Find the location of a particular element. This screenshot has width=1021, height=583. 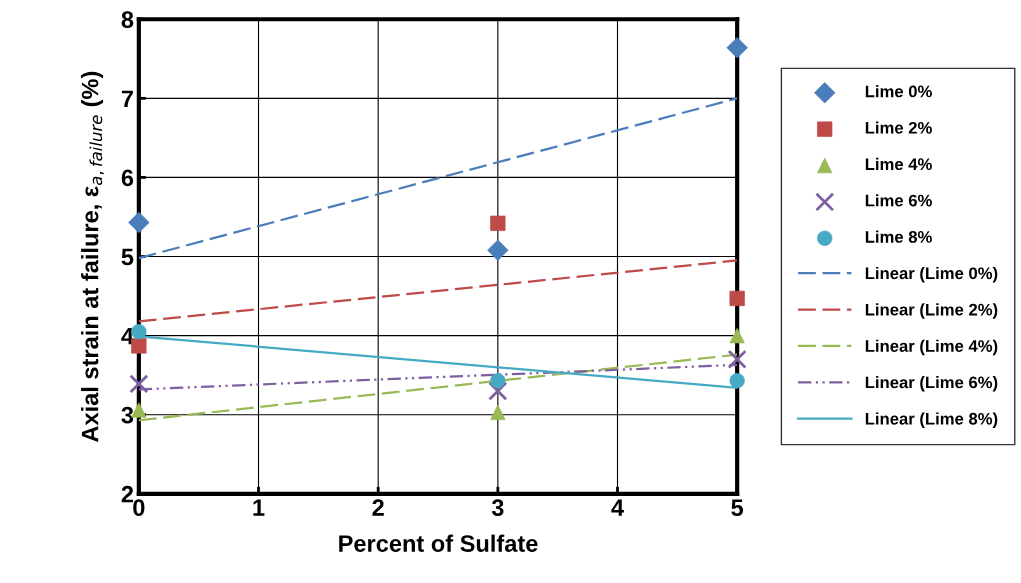

legend-label: Lime 0% is located at coordinates (898, 91).